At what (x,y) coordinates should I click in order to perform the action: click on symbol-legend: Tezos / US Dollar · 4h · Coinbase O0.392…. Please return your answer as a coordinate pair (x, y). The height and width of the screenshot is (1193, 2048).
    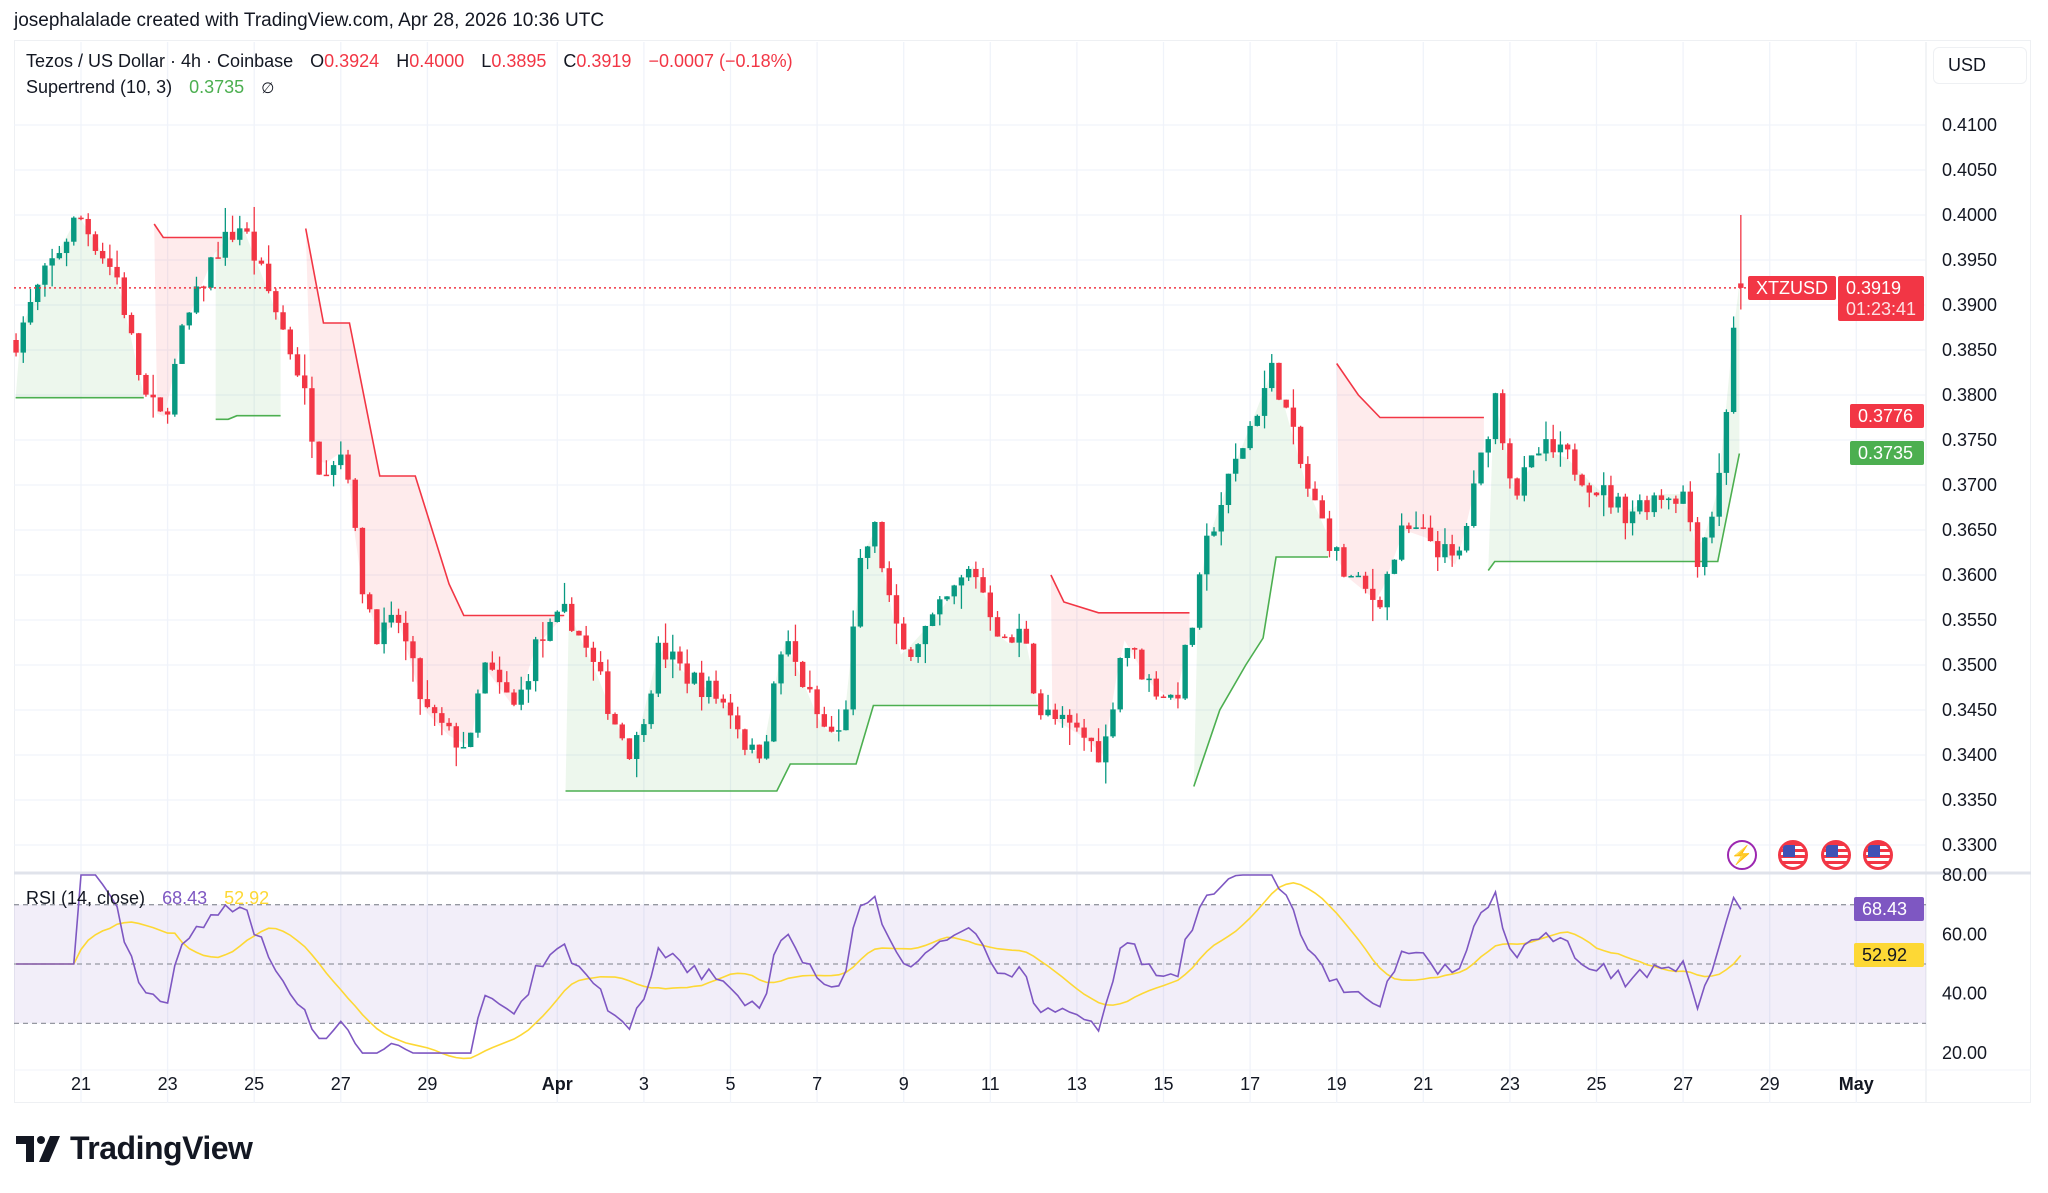
    Looking at the image, I should click on (409, 61).